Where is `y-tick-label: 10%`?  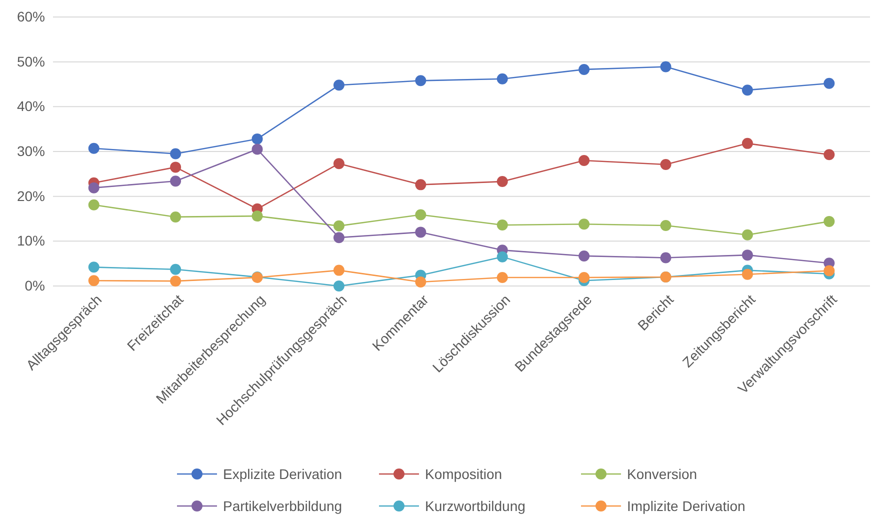
y-tick-label: 10% is located at coordinates (30, 240).